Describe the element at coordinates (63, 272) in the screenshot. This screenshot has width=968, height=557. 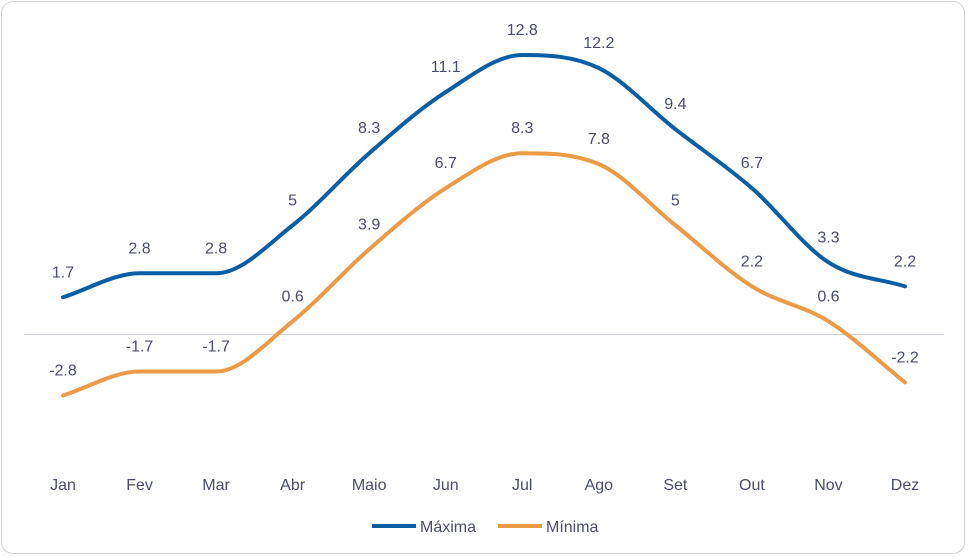
I see `data-label-maxima: 1.7` at that location.